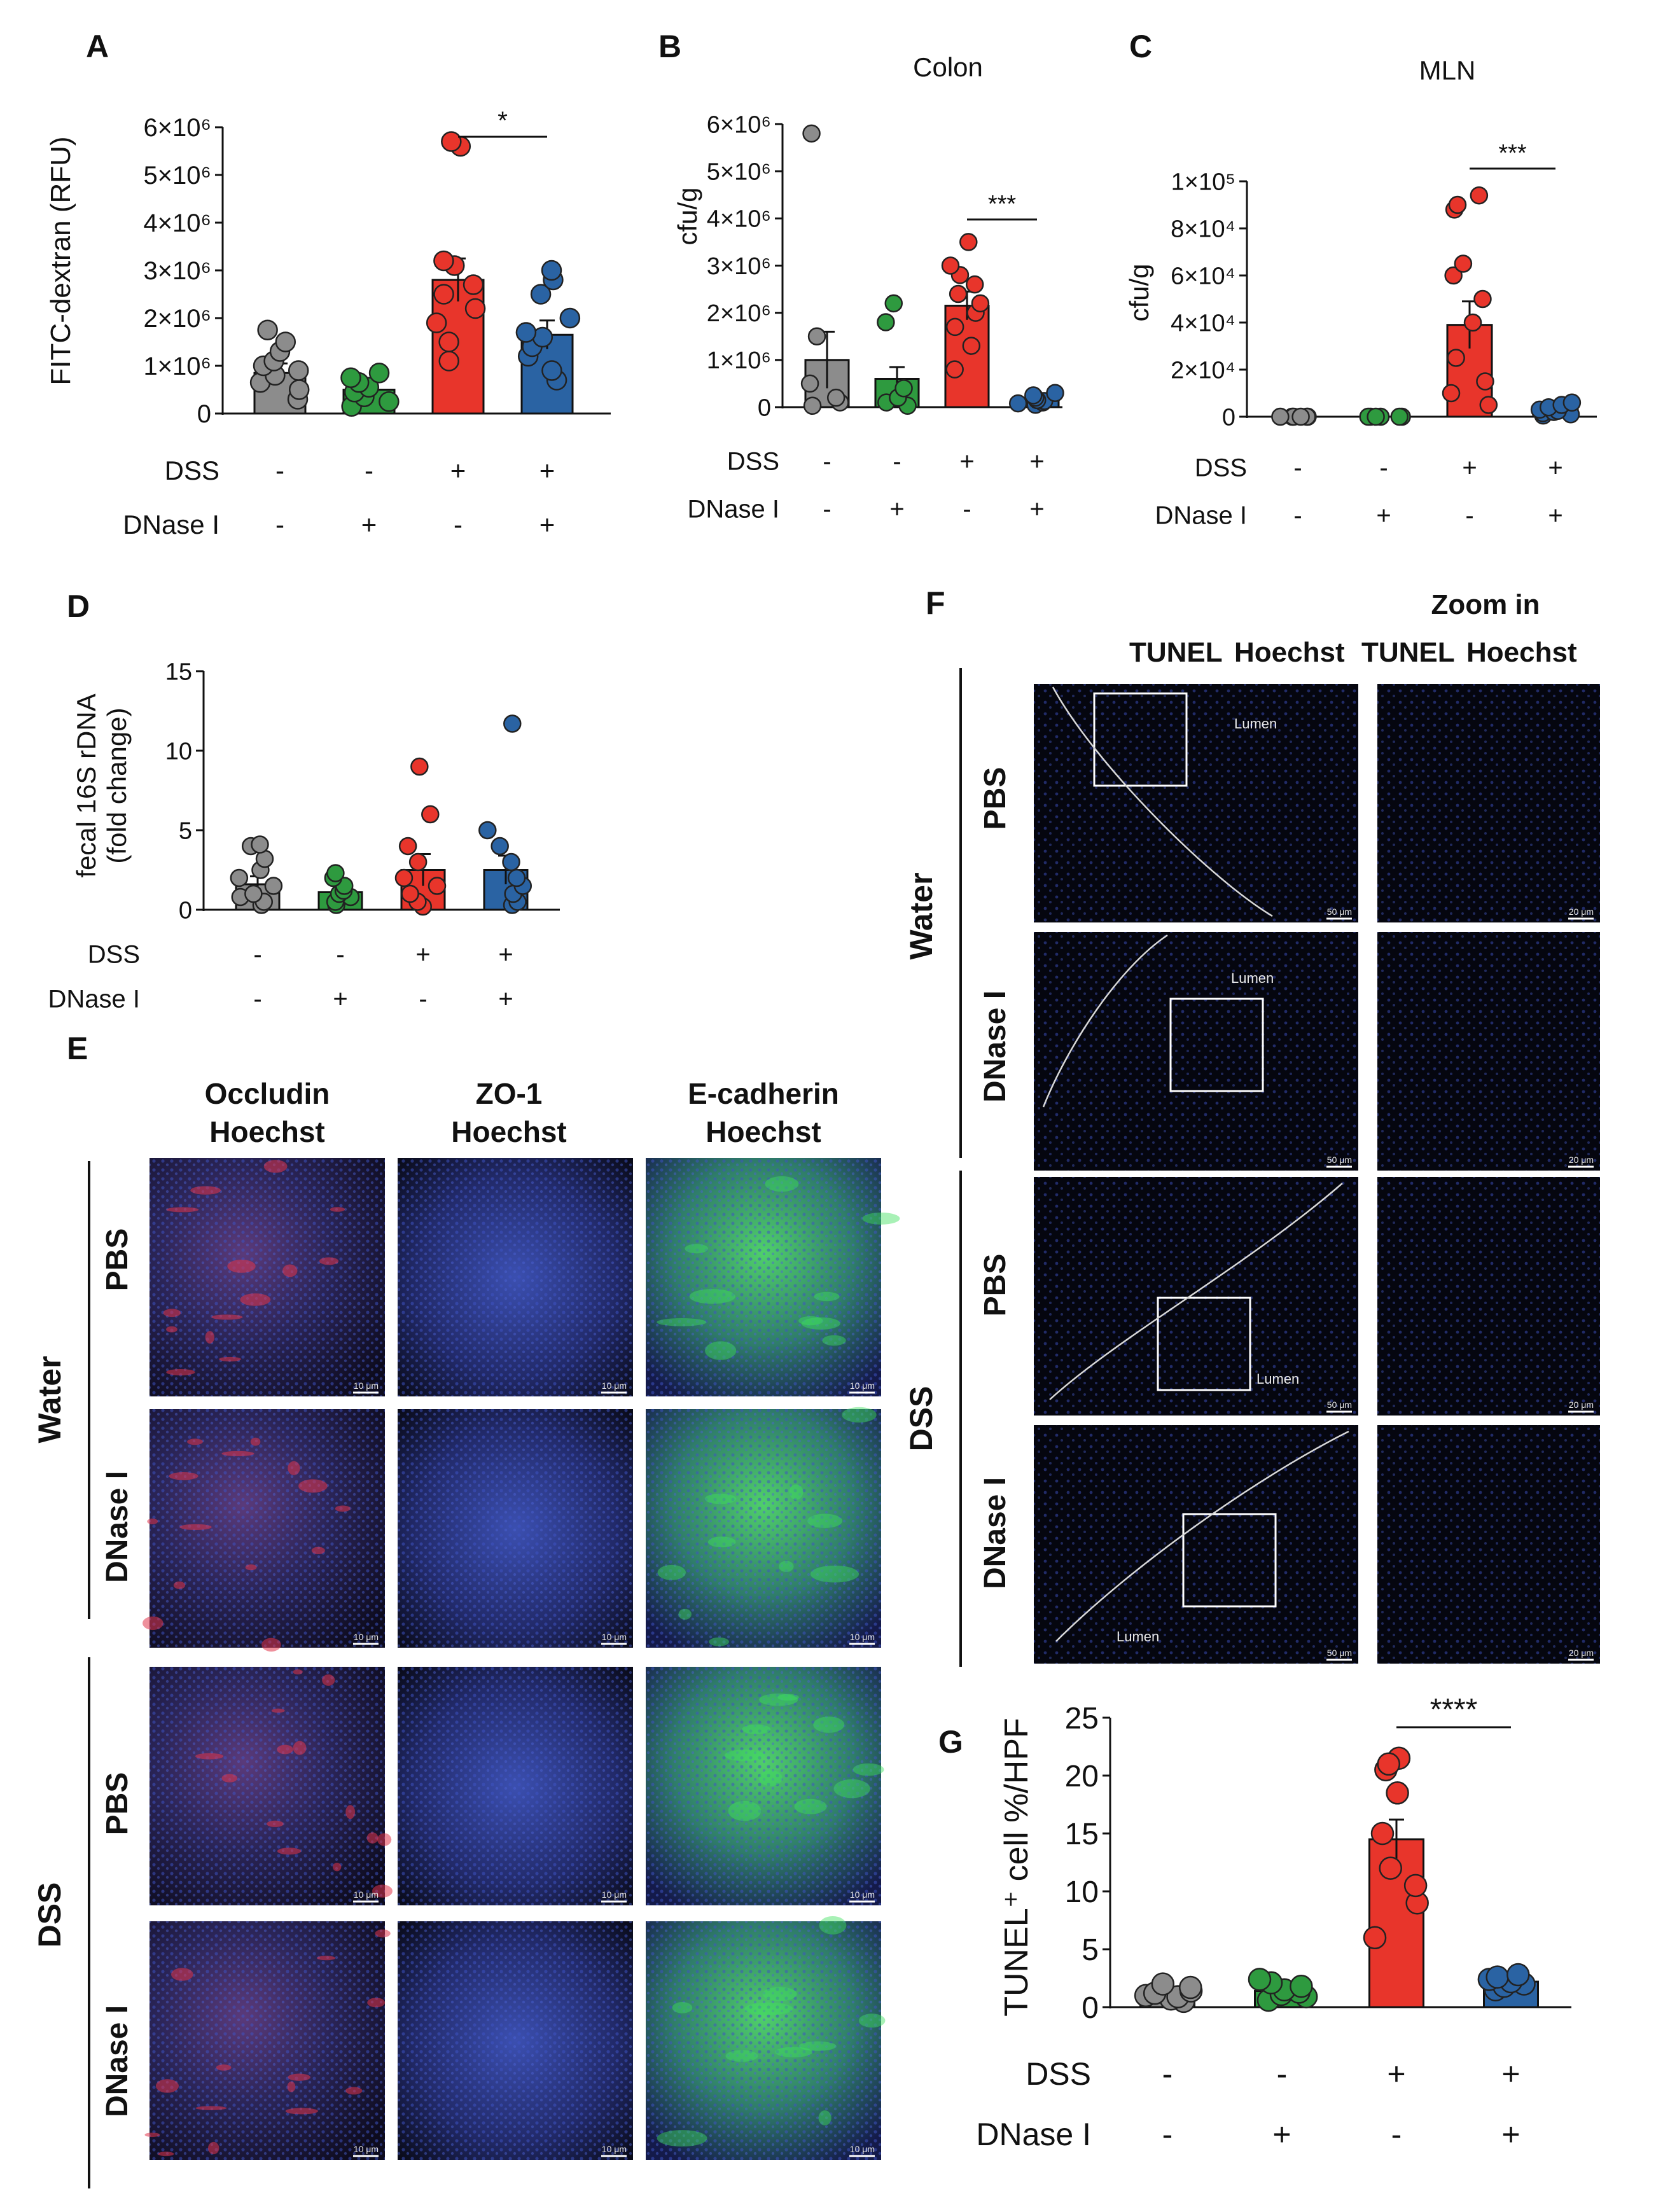 Image resolution: width=1663 pixels, height=2212 pixels. I want to click on row-label-dnase: DNase I, so click(171, 524).